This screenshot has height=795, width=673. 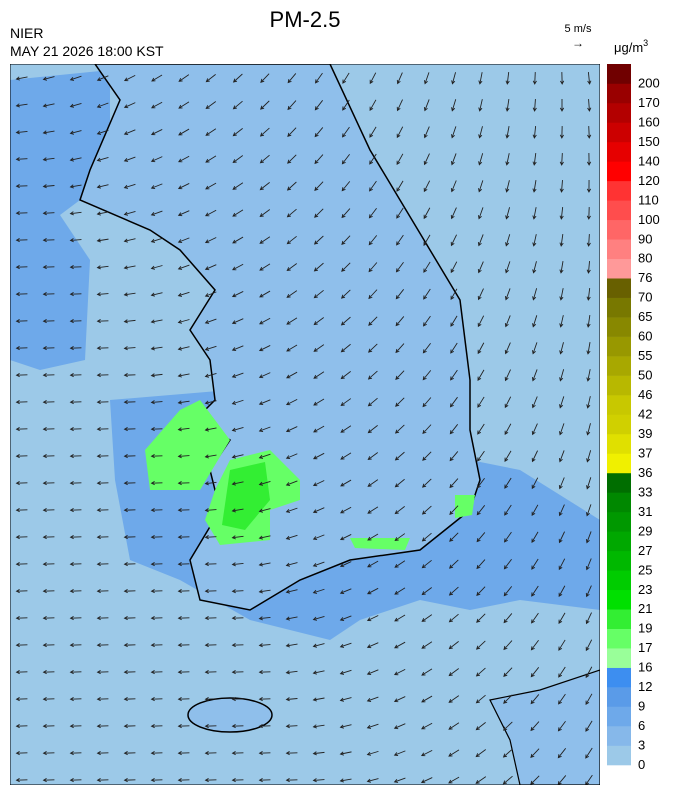 I want to click on colorbar-tick-label: 160, so click(x=649, y=121).